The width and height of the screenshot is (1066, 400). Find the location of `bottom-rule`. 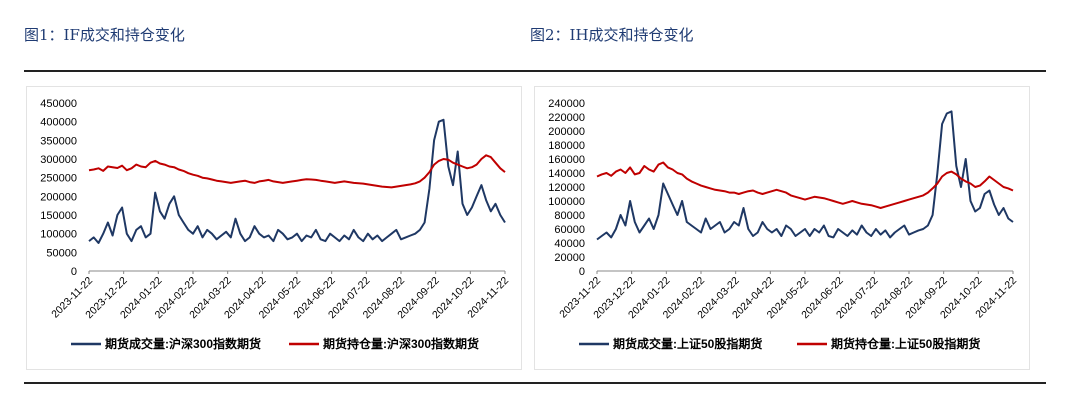

bottom-rule is located at coordinates (535, 383).